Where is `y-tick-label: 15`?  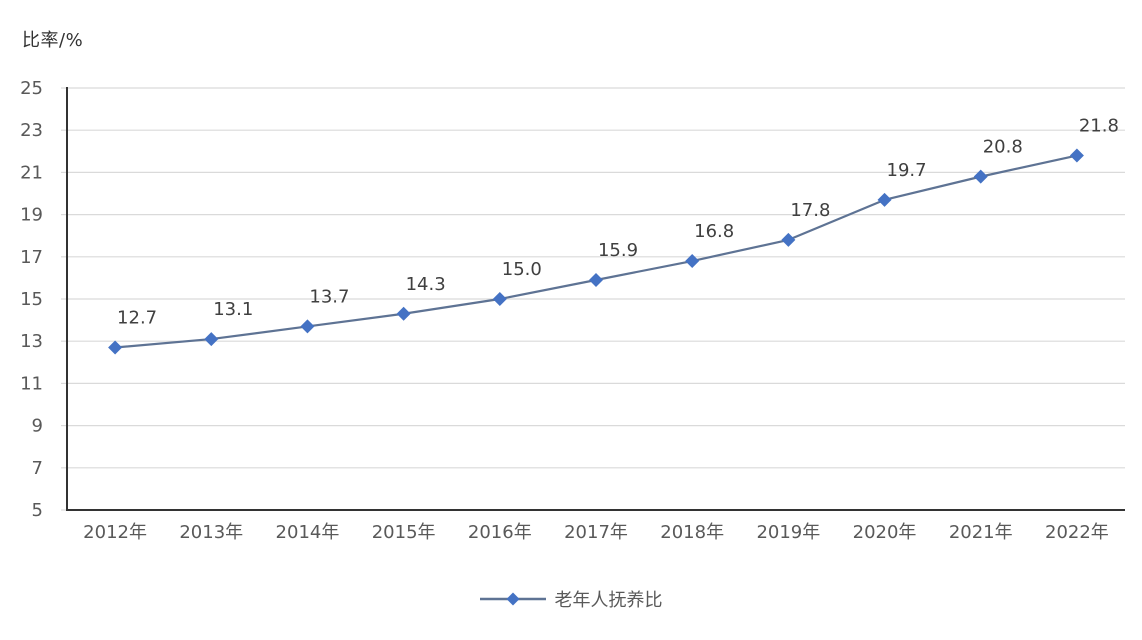
y-tick-label: 15 is located at coordinates (31, 299).